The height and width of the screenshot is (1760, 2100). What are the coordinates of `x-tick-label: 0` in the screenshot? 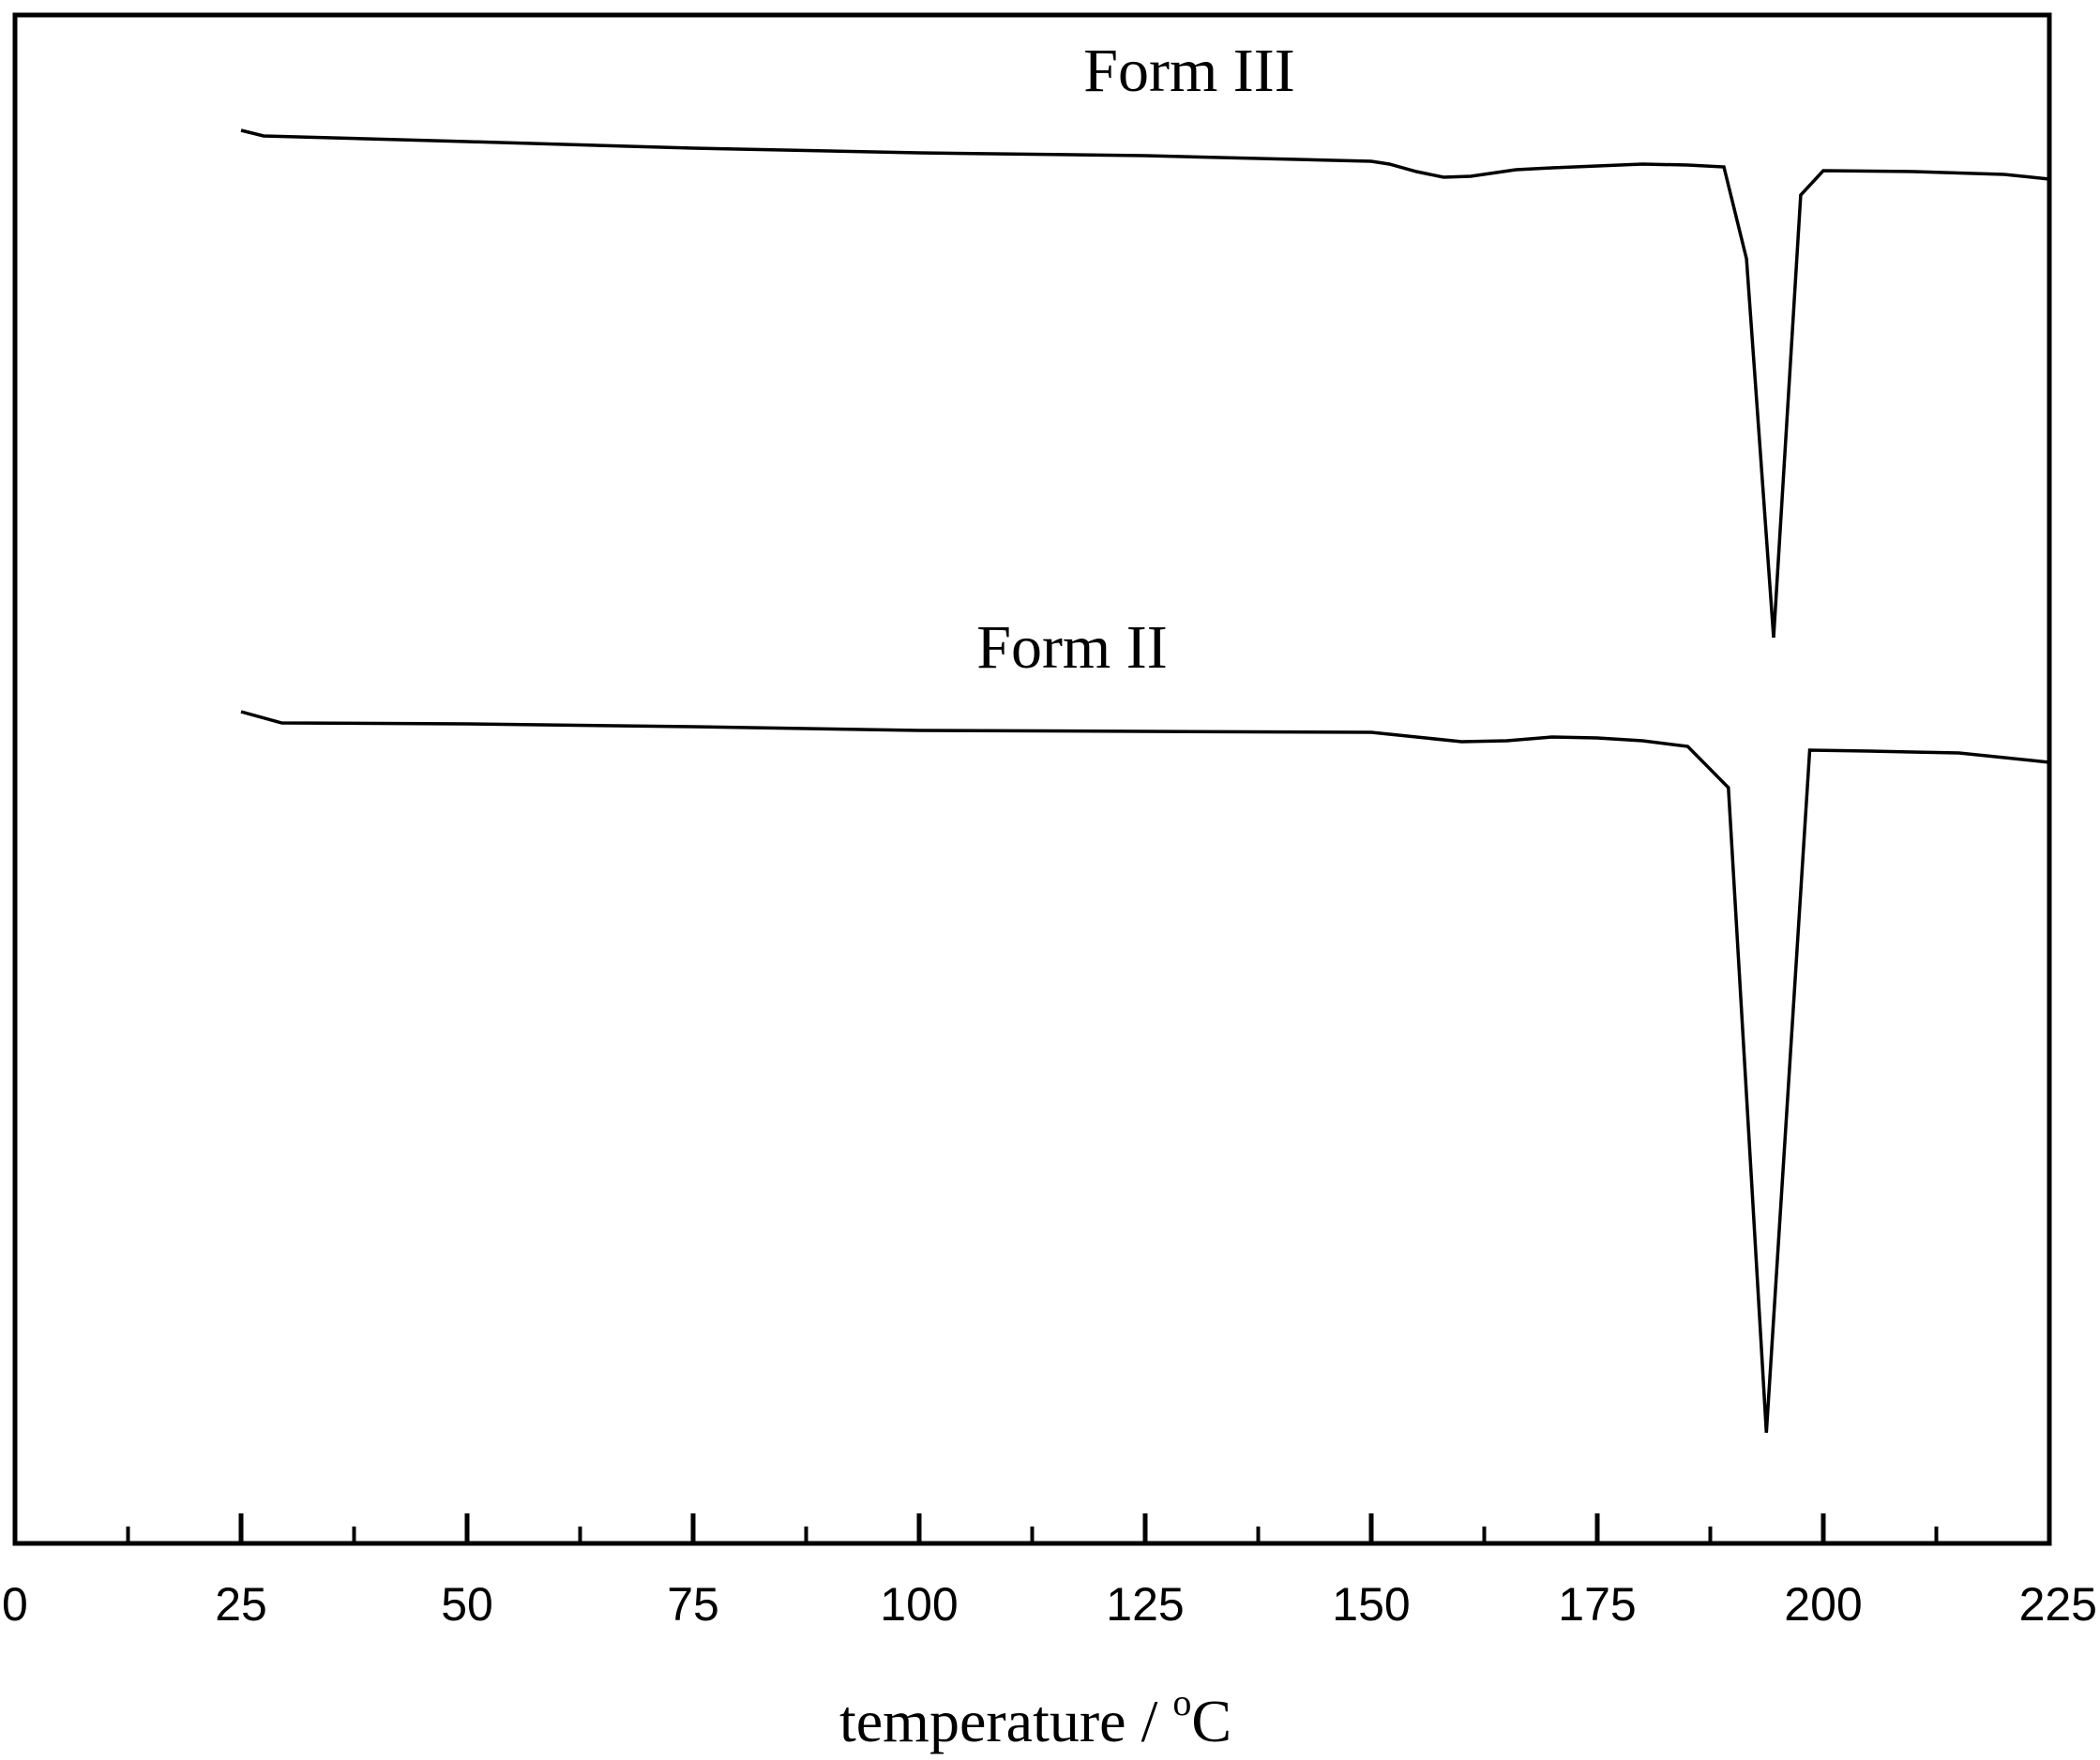 It's located at (15, 1604).